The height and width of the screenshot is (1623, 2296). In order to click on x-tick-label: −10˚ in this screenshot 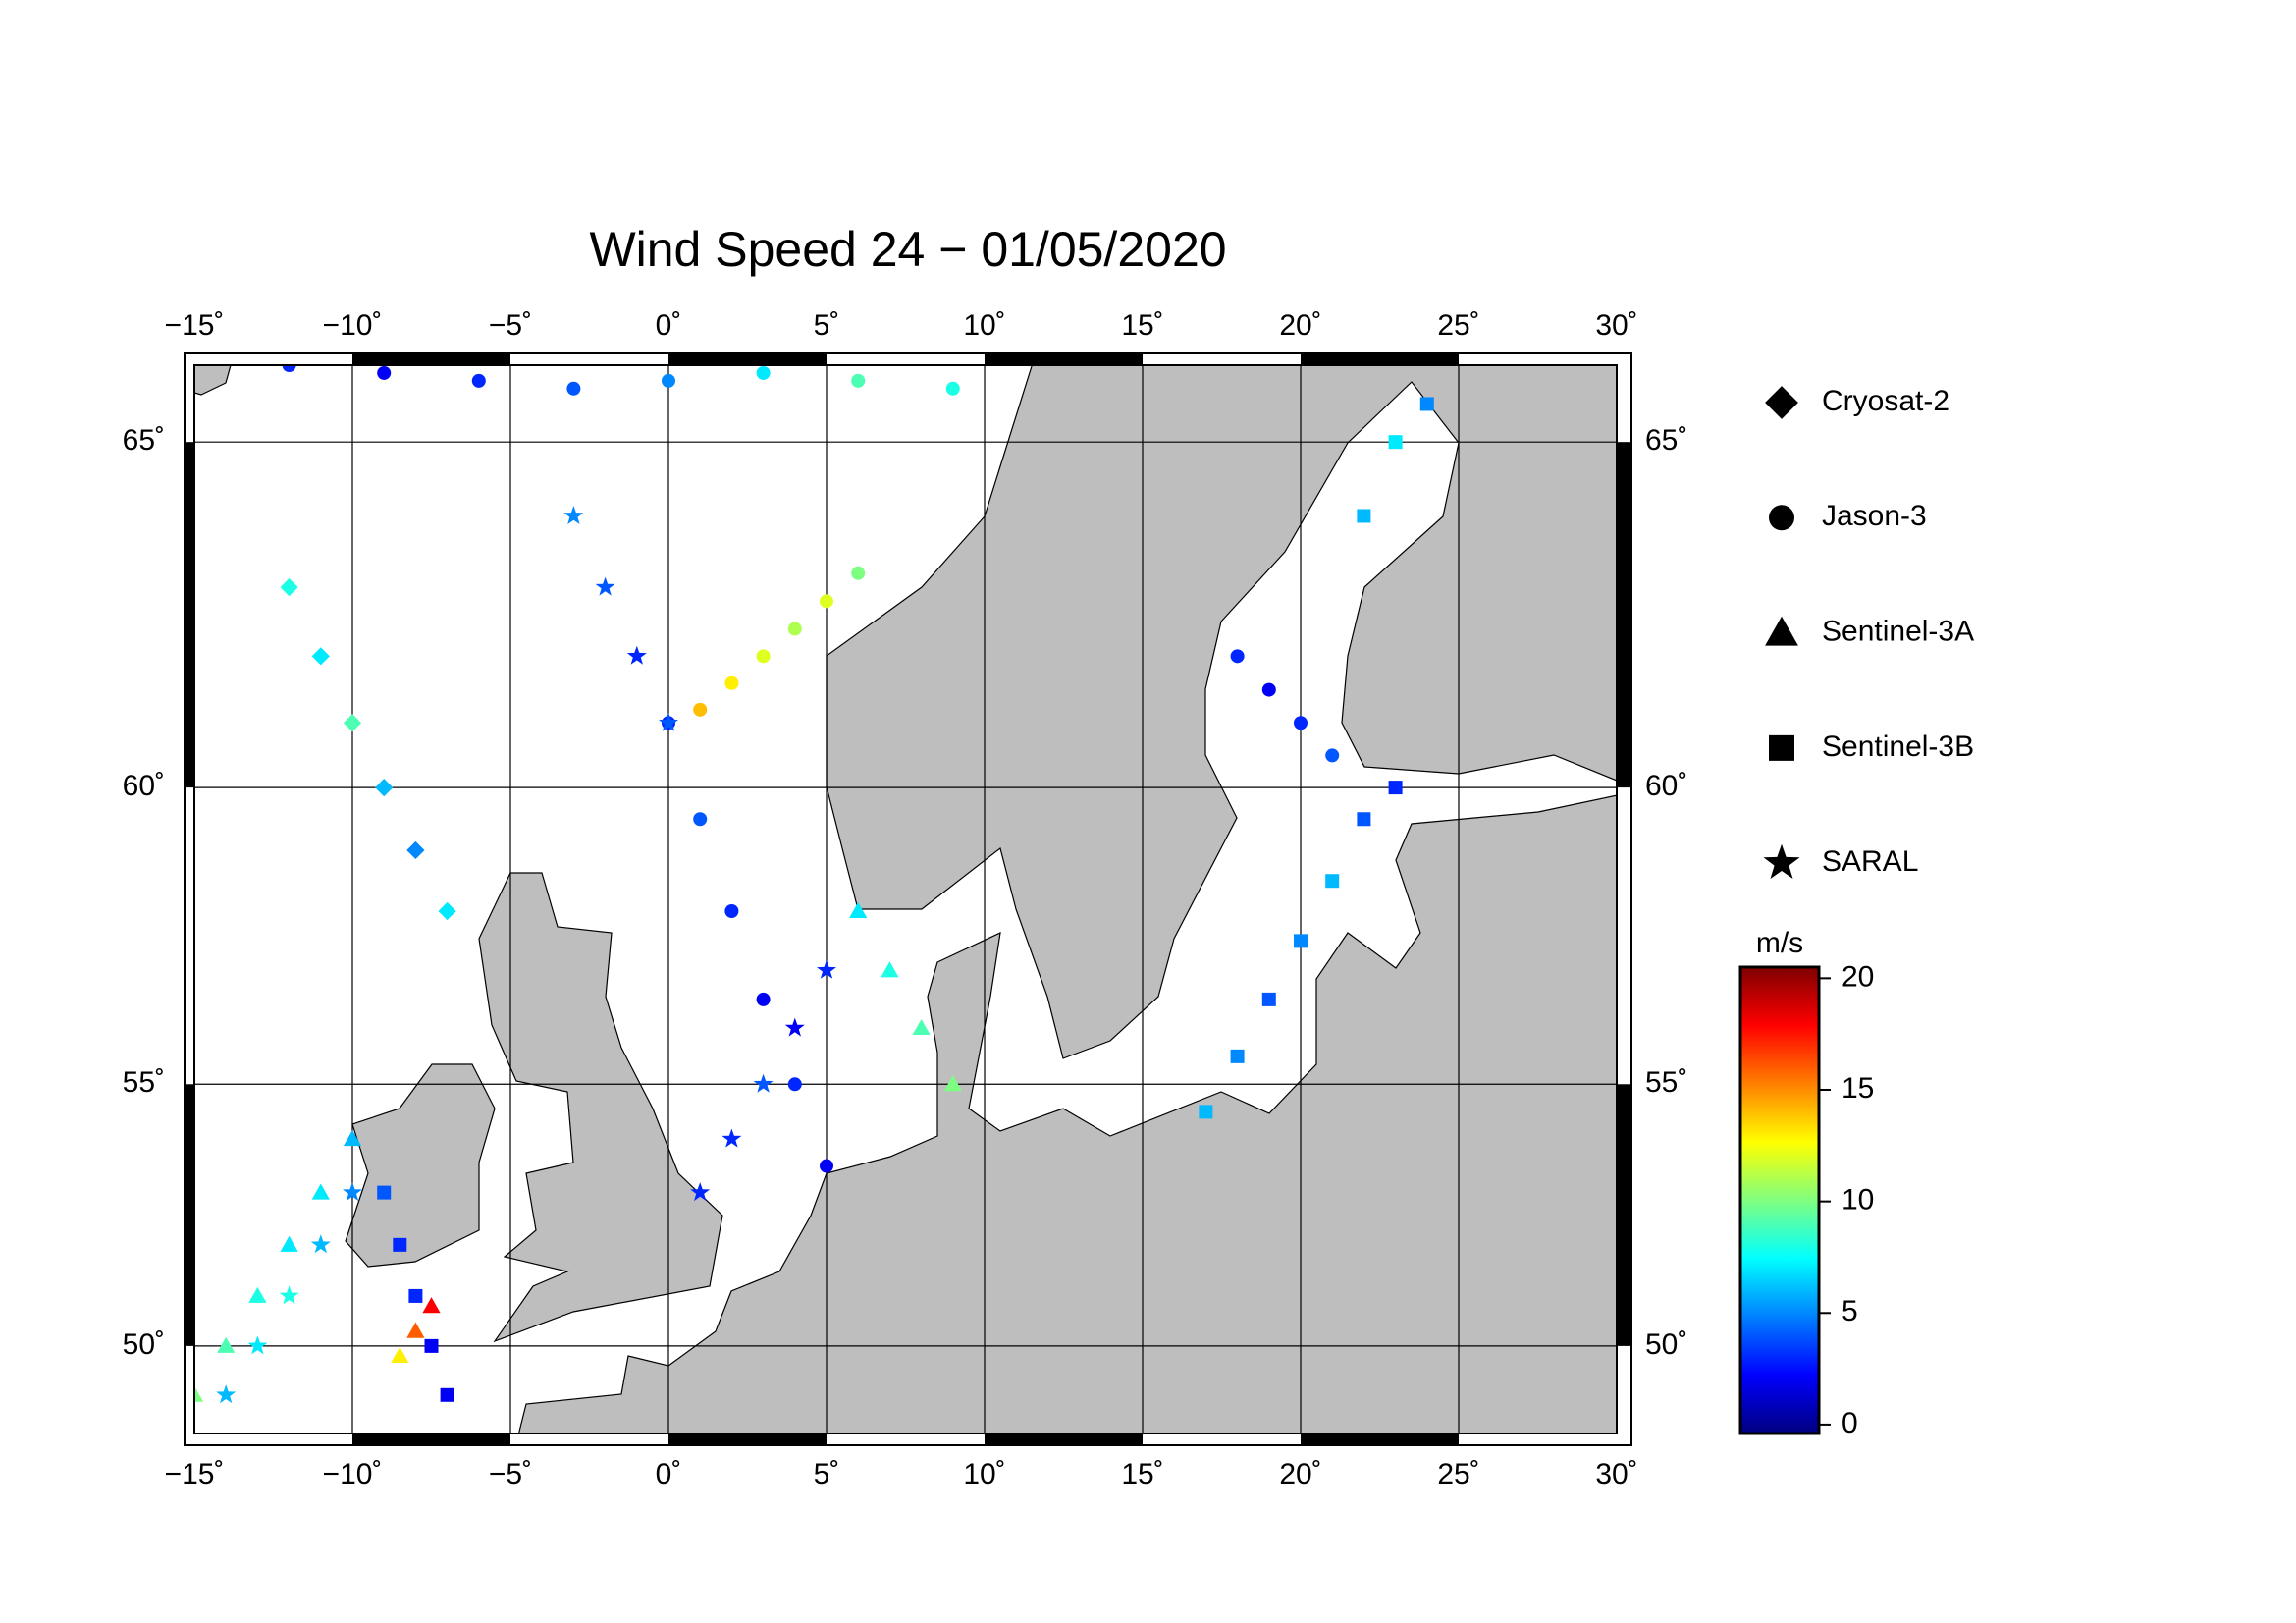, I will do `click(353, 325)`.